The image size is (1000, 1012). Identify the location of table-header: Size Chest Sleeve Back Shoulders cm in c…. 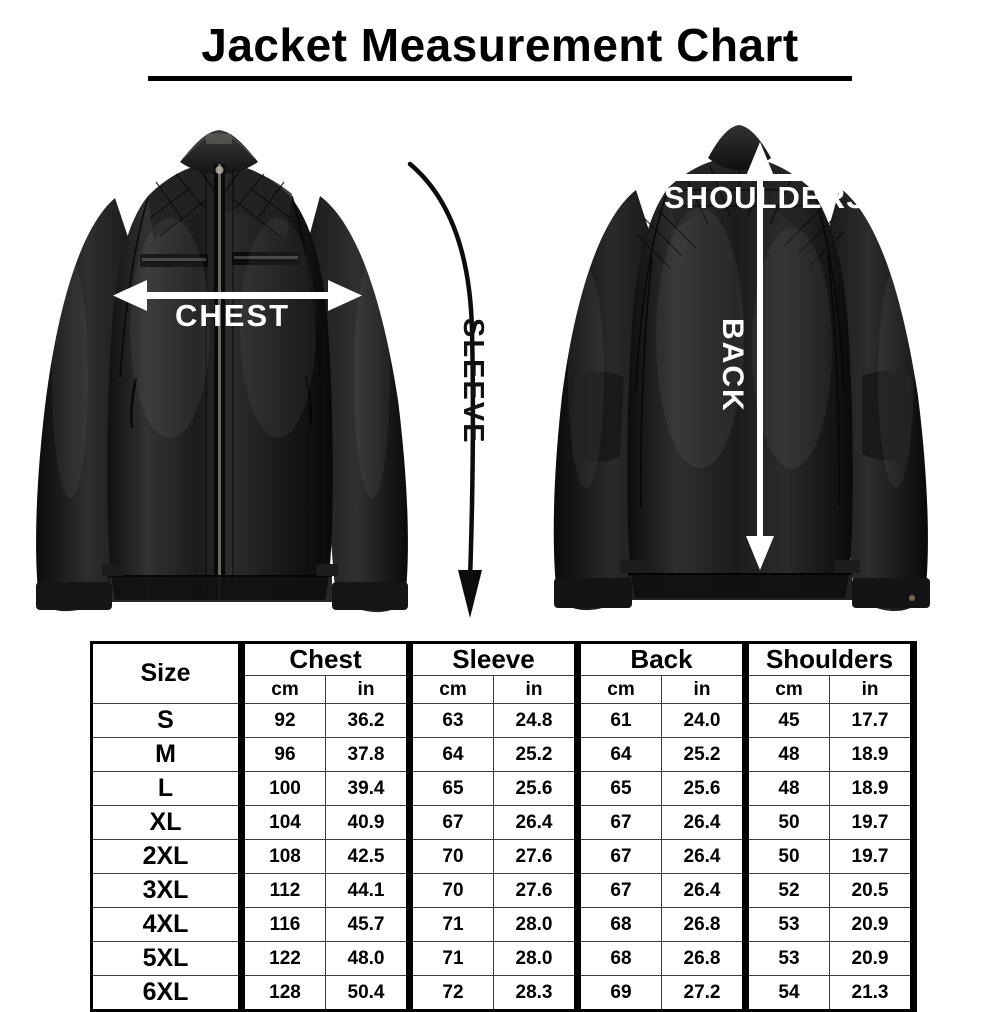
(504, 673).